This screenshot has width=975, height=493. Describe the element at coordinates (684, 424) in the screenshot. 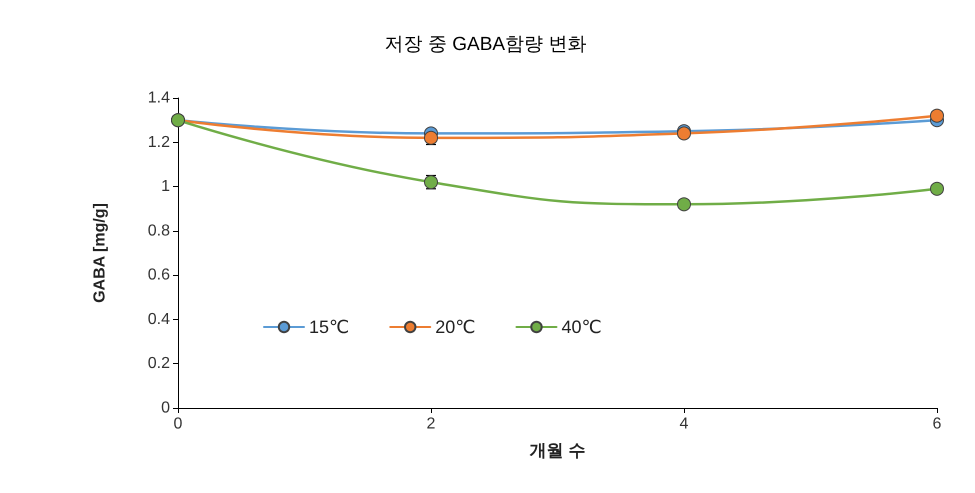

I see `x-tick-label: 4` at that location.